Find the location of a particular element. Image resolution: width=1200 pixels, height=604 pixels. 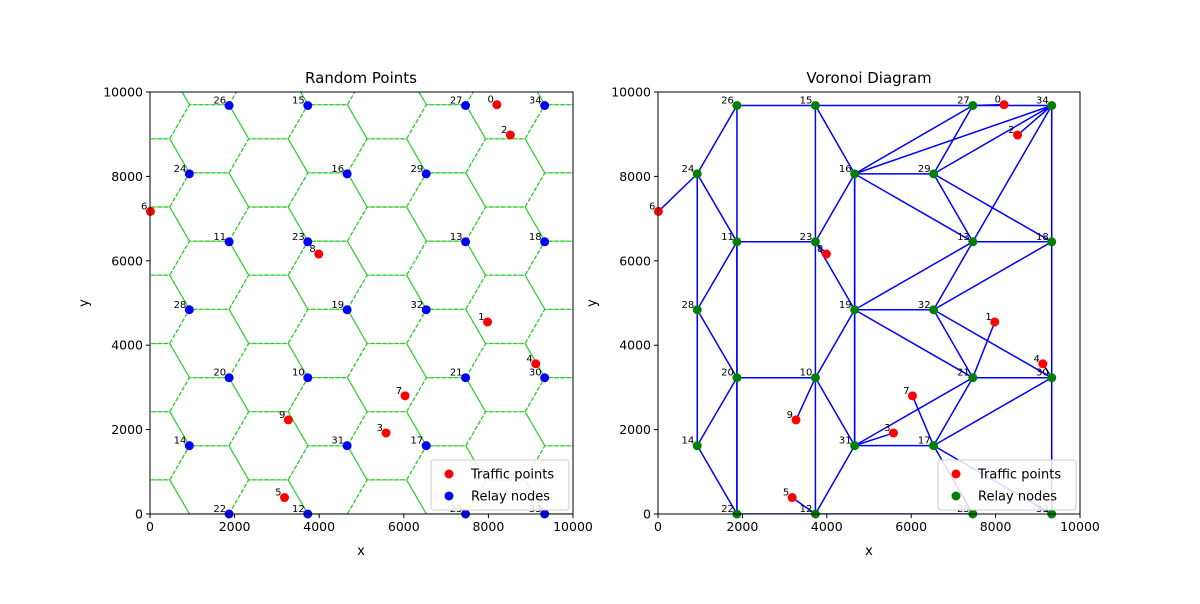

chart-title: Voronoi Diagram is located at coordinates (868, 78).